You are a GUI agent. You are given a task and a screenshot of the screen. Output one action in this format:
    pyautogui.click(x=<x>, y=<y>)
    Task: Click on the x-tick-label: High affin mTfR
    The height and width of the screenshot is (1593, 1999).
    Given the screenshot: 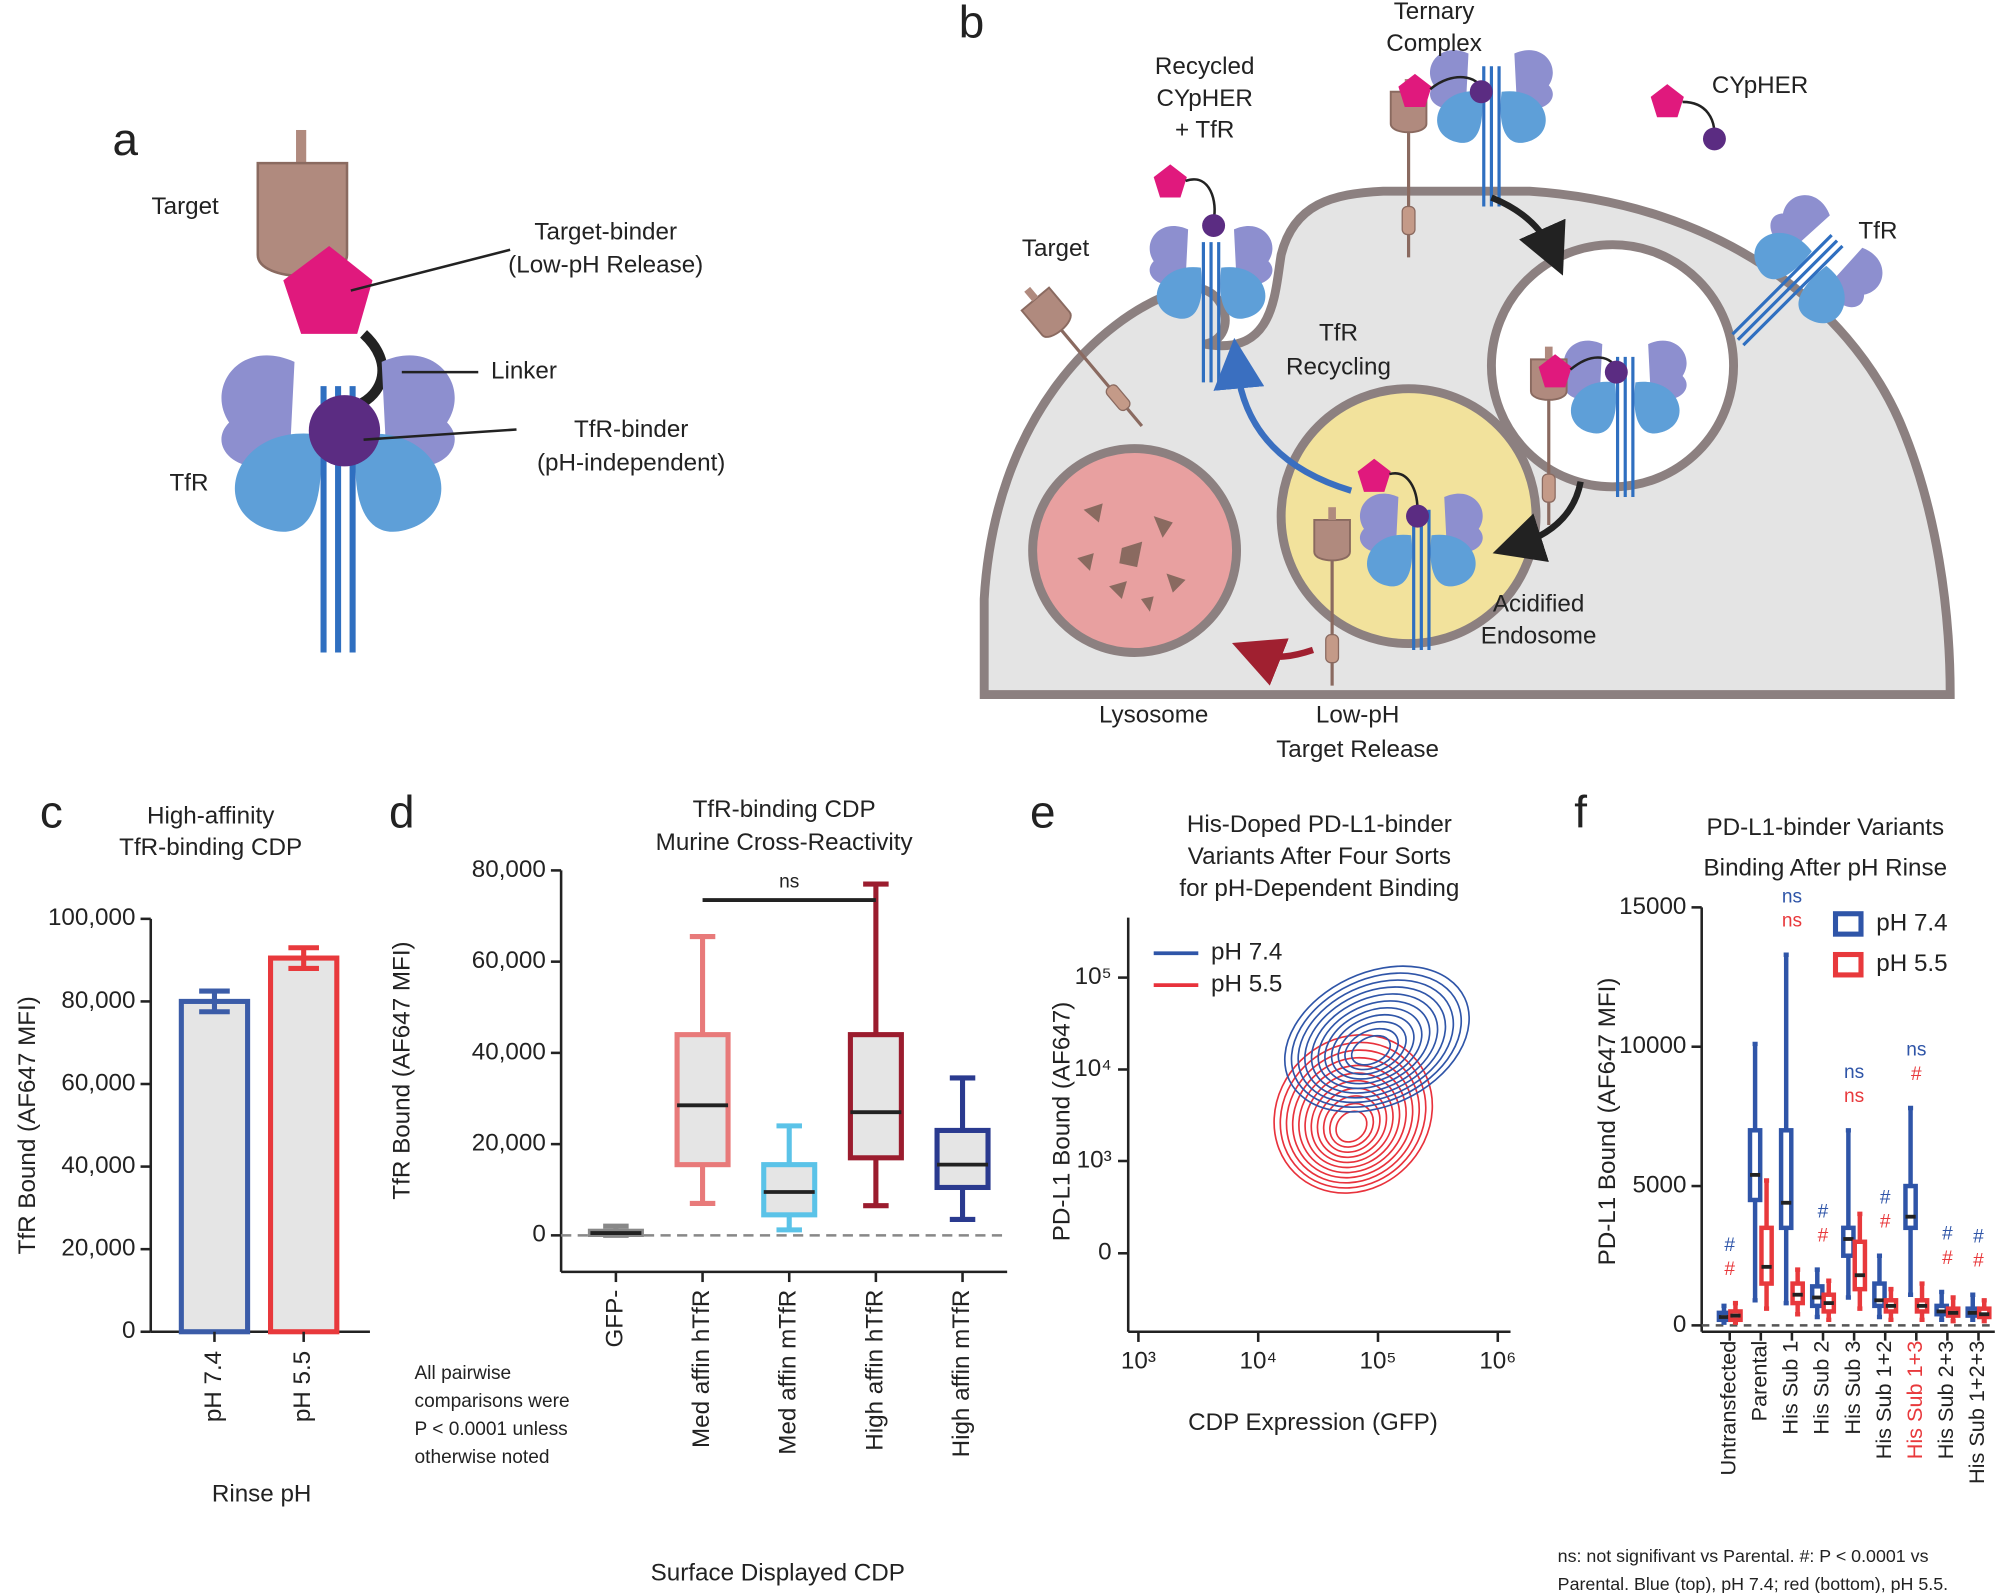 What is the action you would take?
    pyautogui.click(x=961, y=1374)
    